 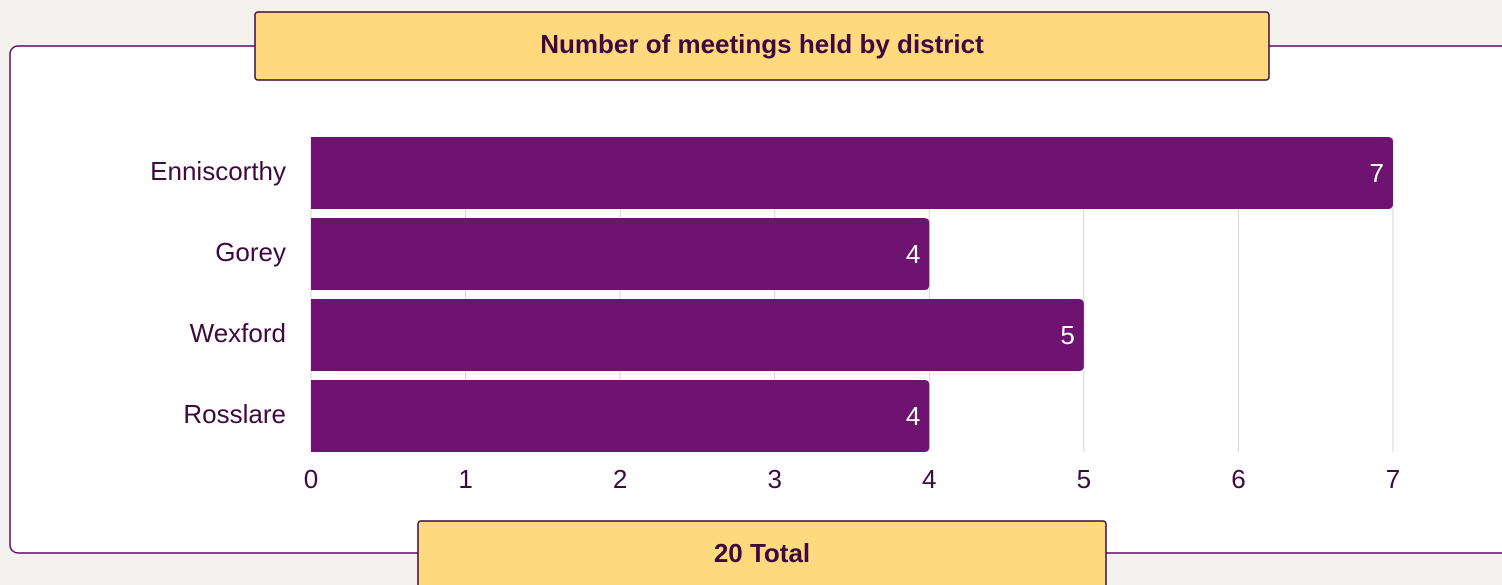 I want to click on x-tick-label: 5, so click(x=1084, y=479).